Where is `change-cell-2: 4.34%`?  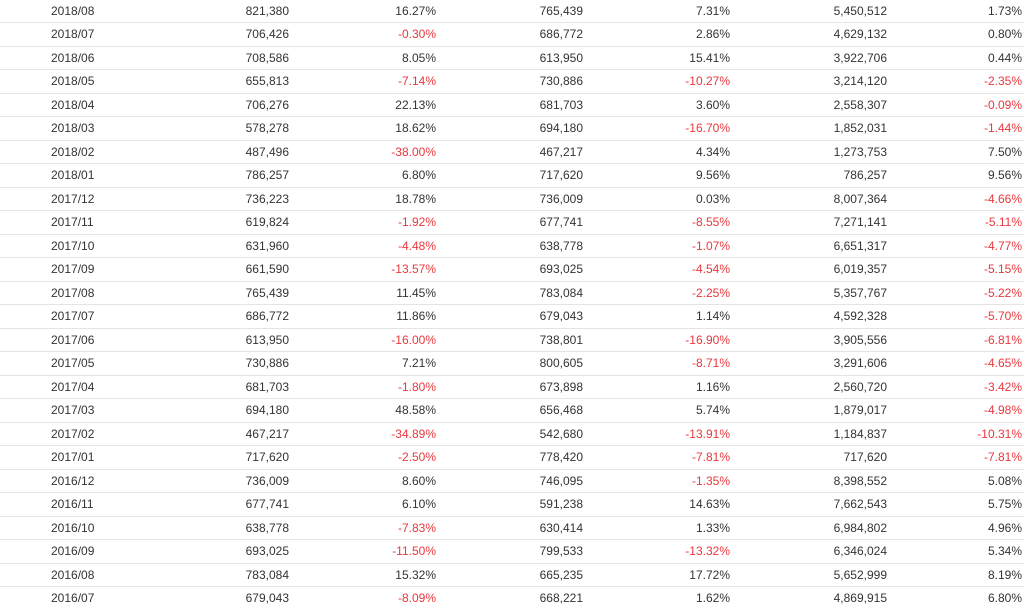 change-cell-2: 4.34% is located at coordinates (658, 152).